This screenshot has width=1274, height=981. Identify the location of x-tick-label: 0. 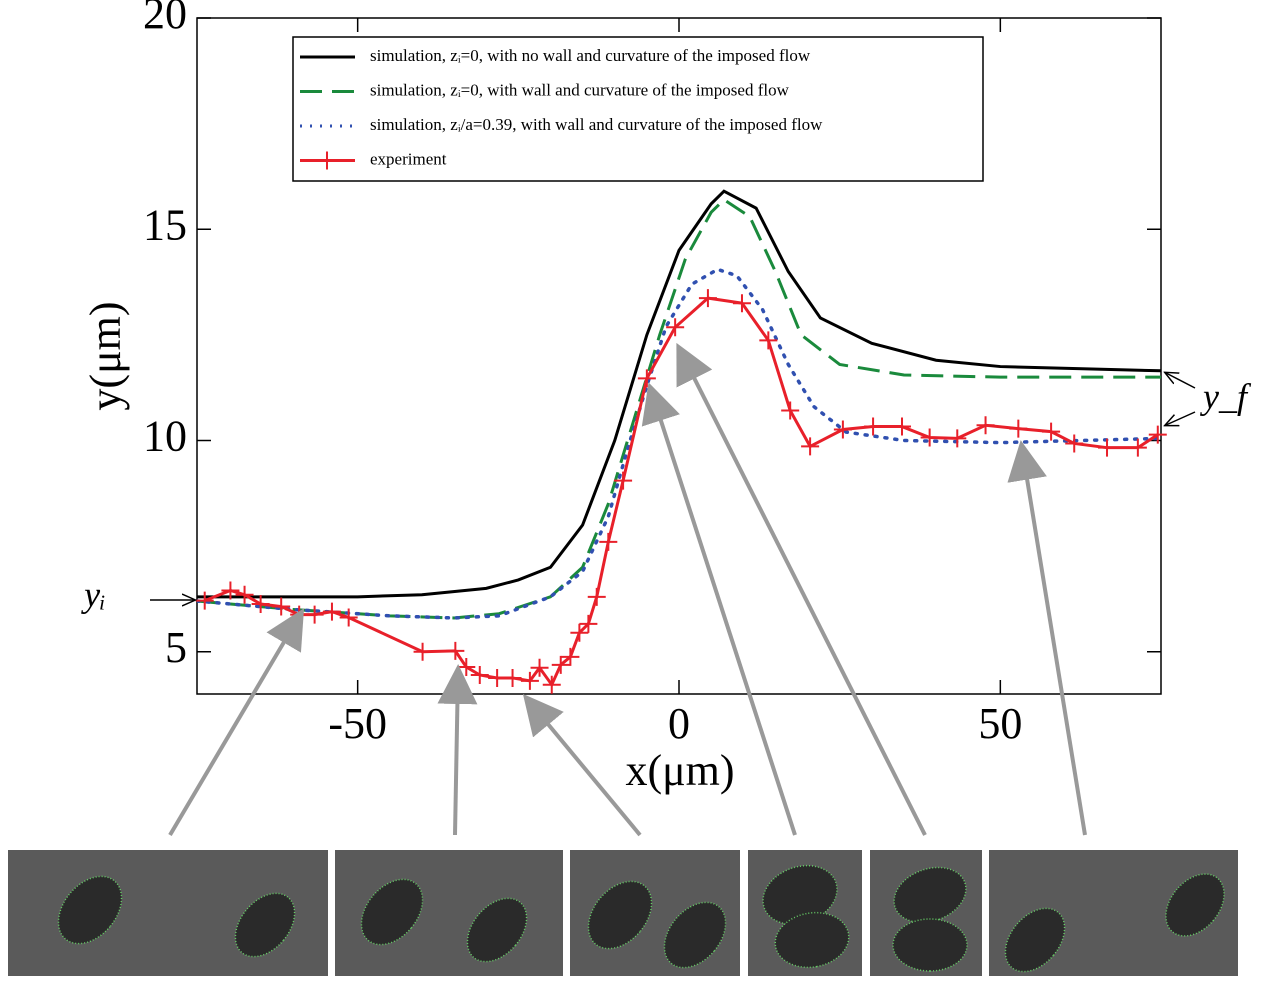
(679, 723).